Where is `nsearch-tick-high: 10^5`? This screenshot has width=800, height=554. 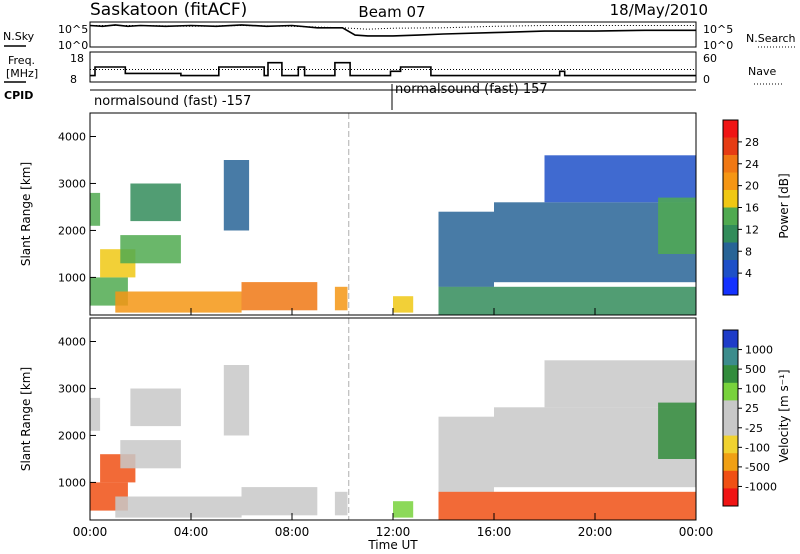 nsearch-tick-high: 10^5 is located at coordinates (718, 29).